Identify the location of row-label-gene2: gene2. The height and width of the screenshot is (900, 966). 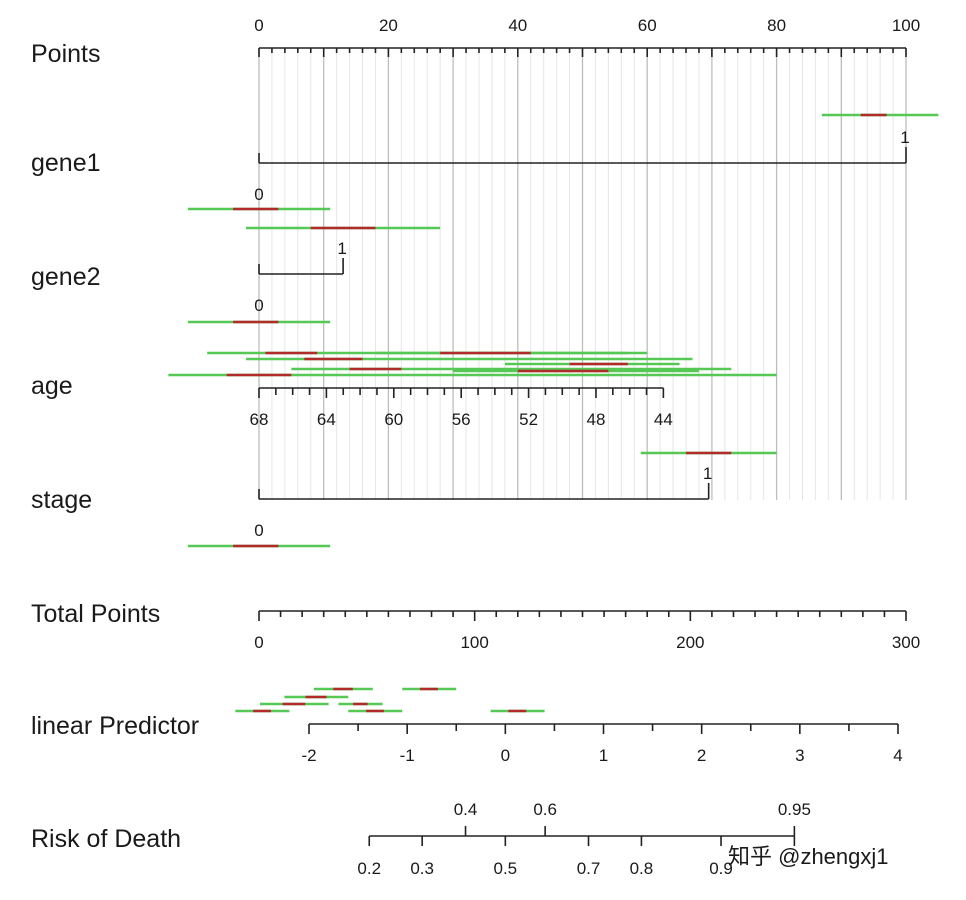
(66, 277).